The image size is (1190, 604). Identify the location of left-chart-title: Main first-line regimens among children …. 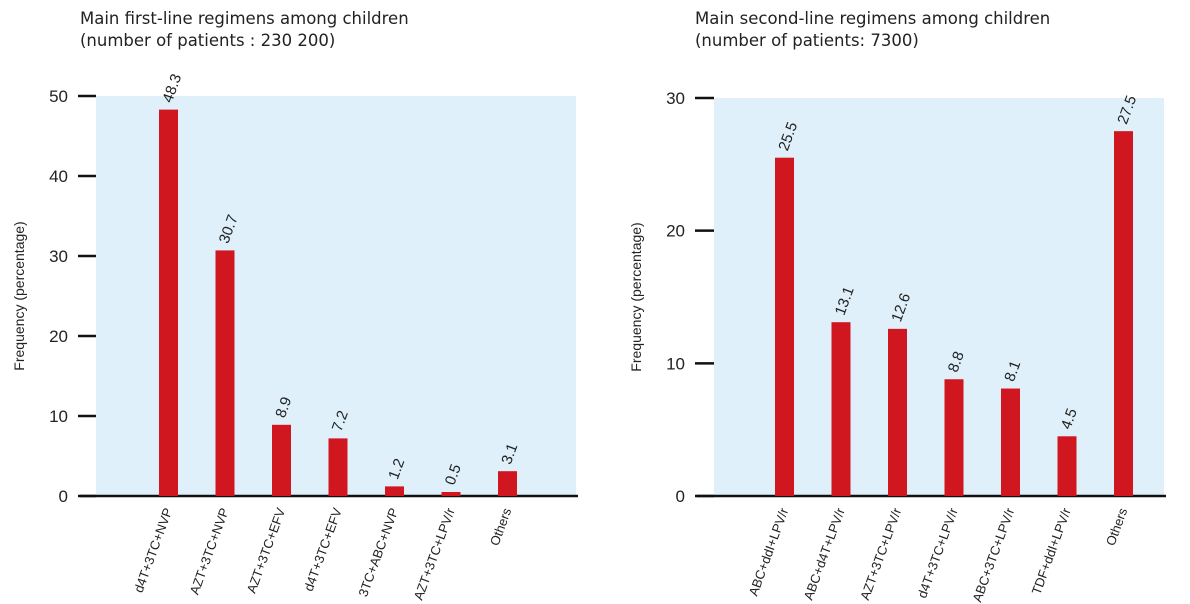
(244, 30).